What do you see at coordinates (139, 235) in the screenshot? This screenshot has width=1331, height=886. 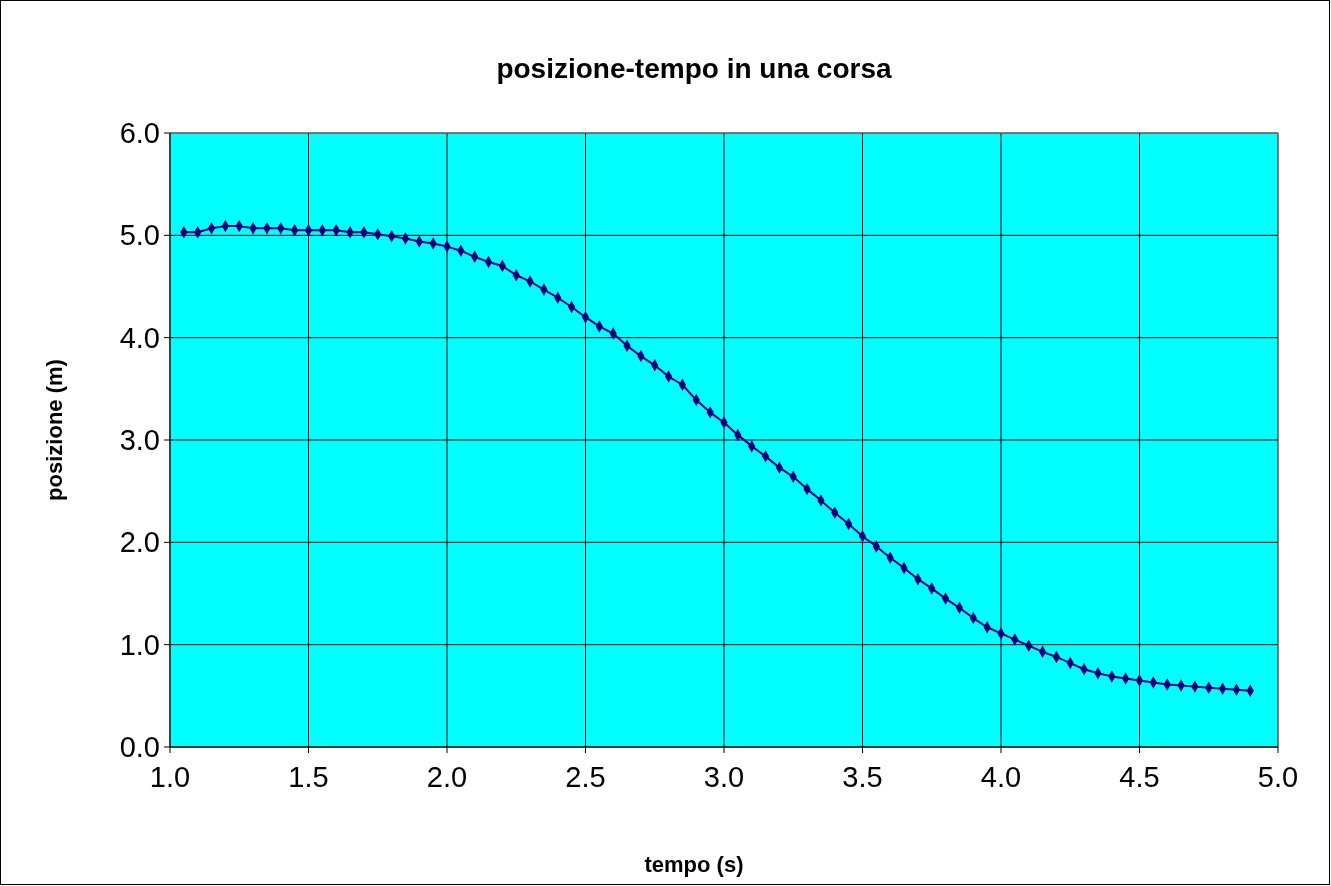 I see `y-tick-label: 5.0` at bounding box center [139, 235].